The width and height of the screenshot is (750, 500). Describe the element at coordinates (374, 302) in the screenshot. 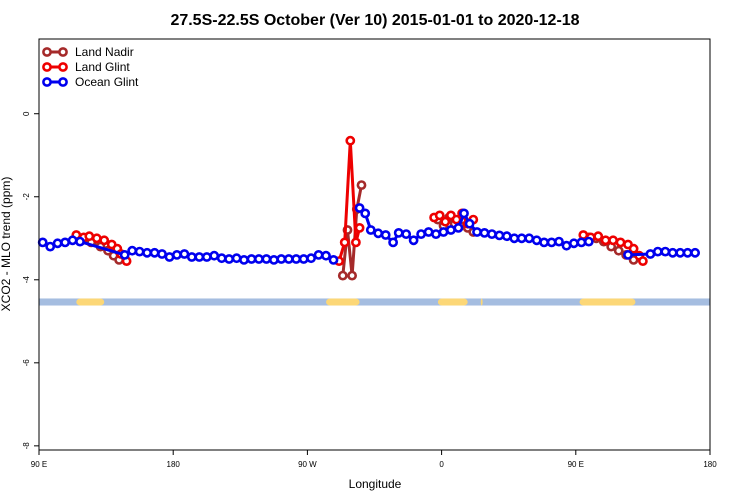

I see `land-ocean-strip` at that location.